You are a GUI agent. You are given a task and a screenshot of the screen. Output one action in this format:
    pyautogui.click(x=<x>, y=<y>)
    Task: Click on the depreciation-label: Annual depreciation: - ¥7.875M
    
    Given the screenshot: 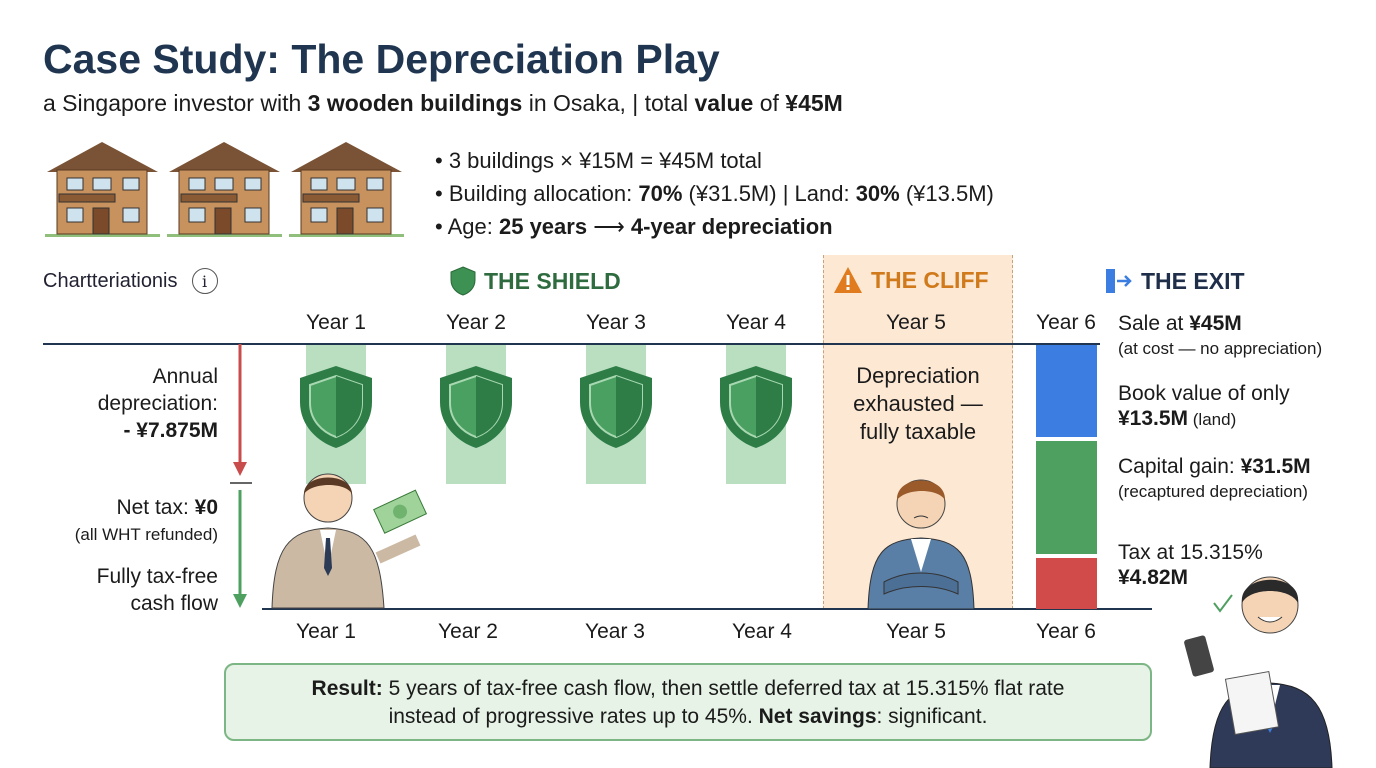 What is the action you would take?
    pyautogui.click(x=158, y=403)
    